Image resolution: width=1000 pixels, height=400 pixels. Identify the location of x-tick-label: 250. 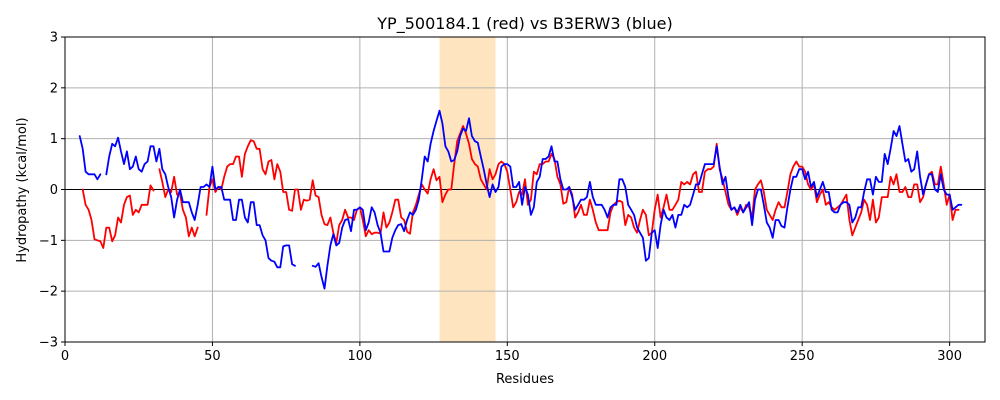
(802, 356).